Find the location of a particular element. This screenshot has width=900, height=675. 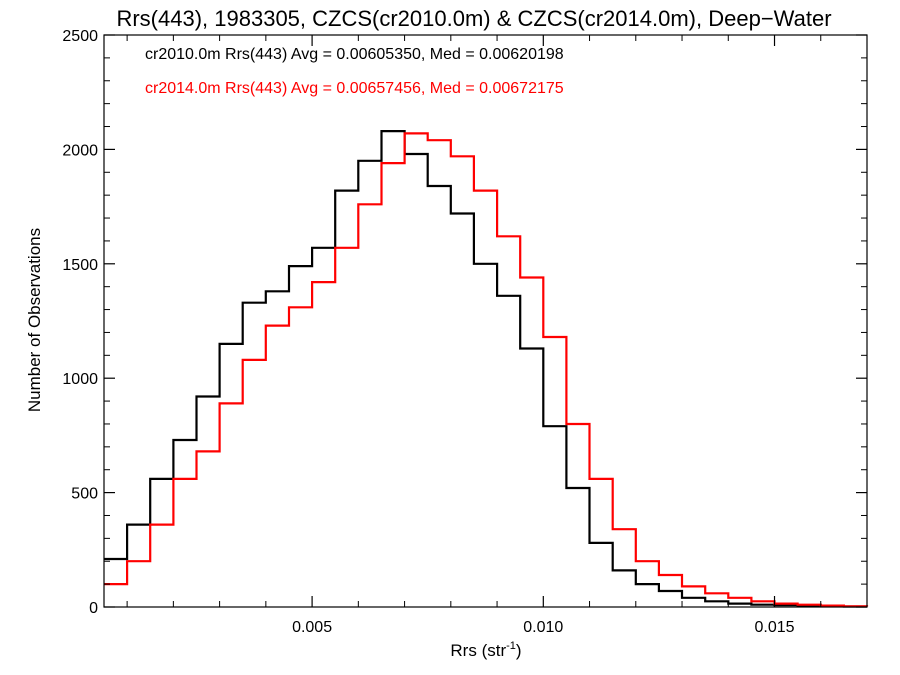

y-tick-label: 1500 is located at coordinates (80, 265).